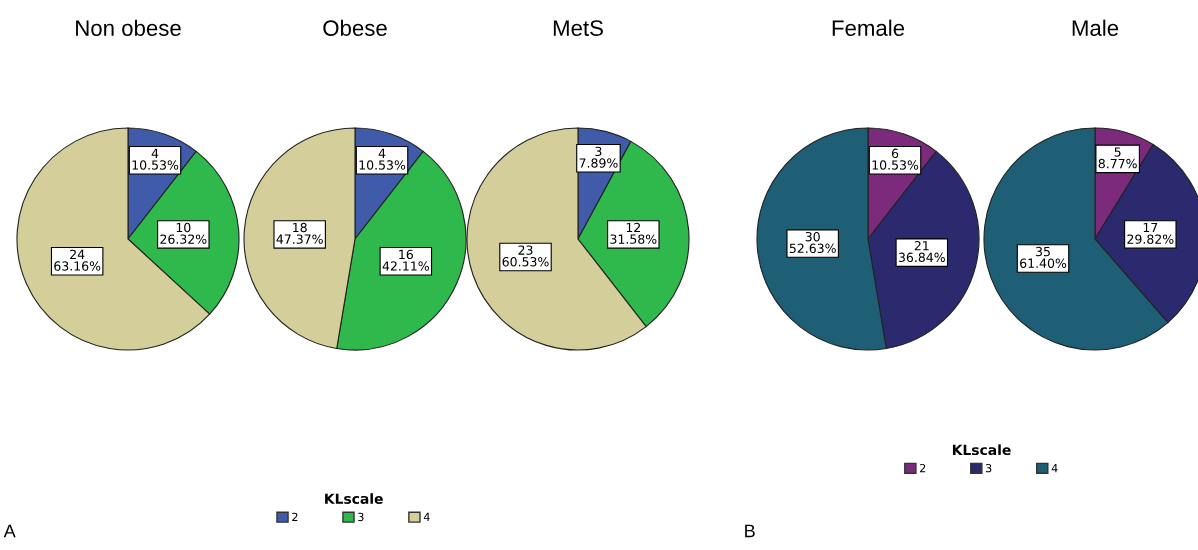 Image resolution: width=1198 pixels, height=550 pixels. Describe the element at coordinates (299, 233) in the screenshot. I see `data-label: 18 47.37%` at that location.